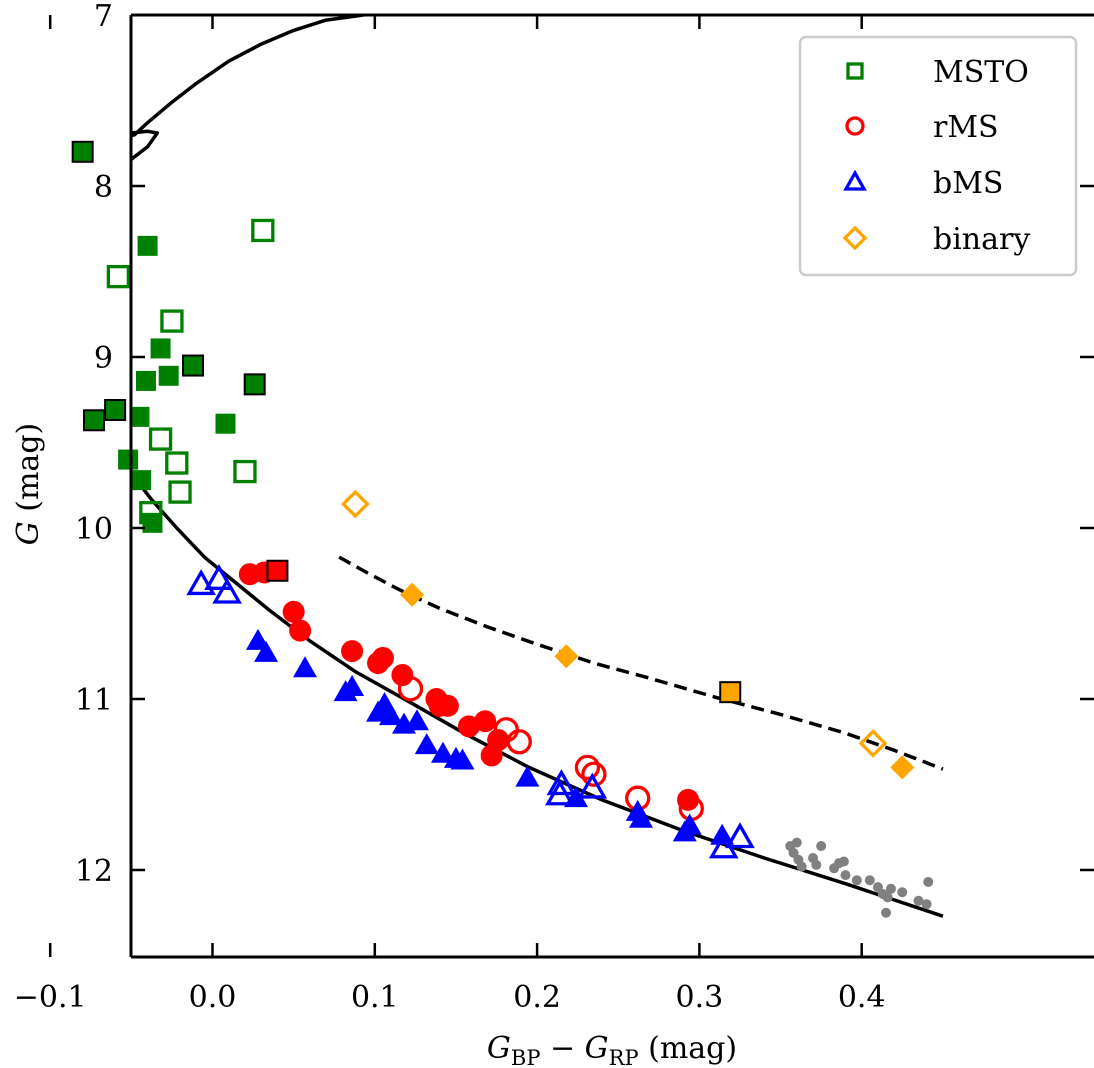 Image resolution: width=1094 pixels, height=1068 pixels. Describe the element at coordinates (537, 997) in the screenshot. I see `x-tick-label: 0.2` at that location.